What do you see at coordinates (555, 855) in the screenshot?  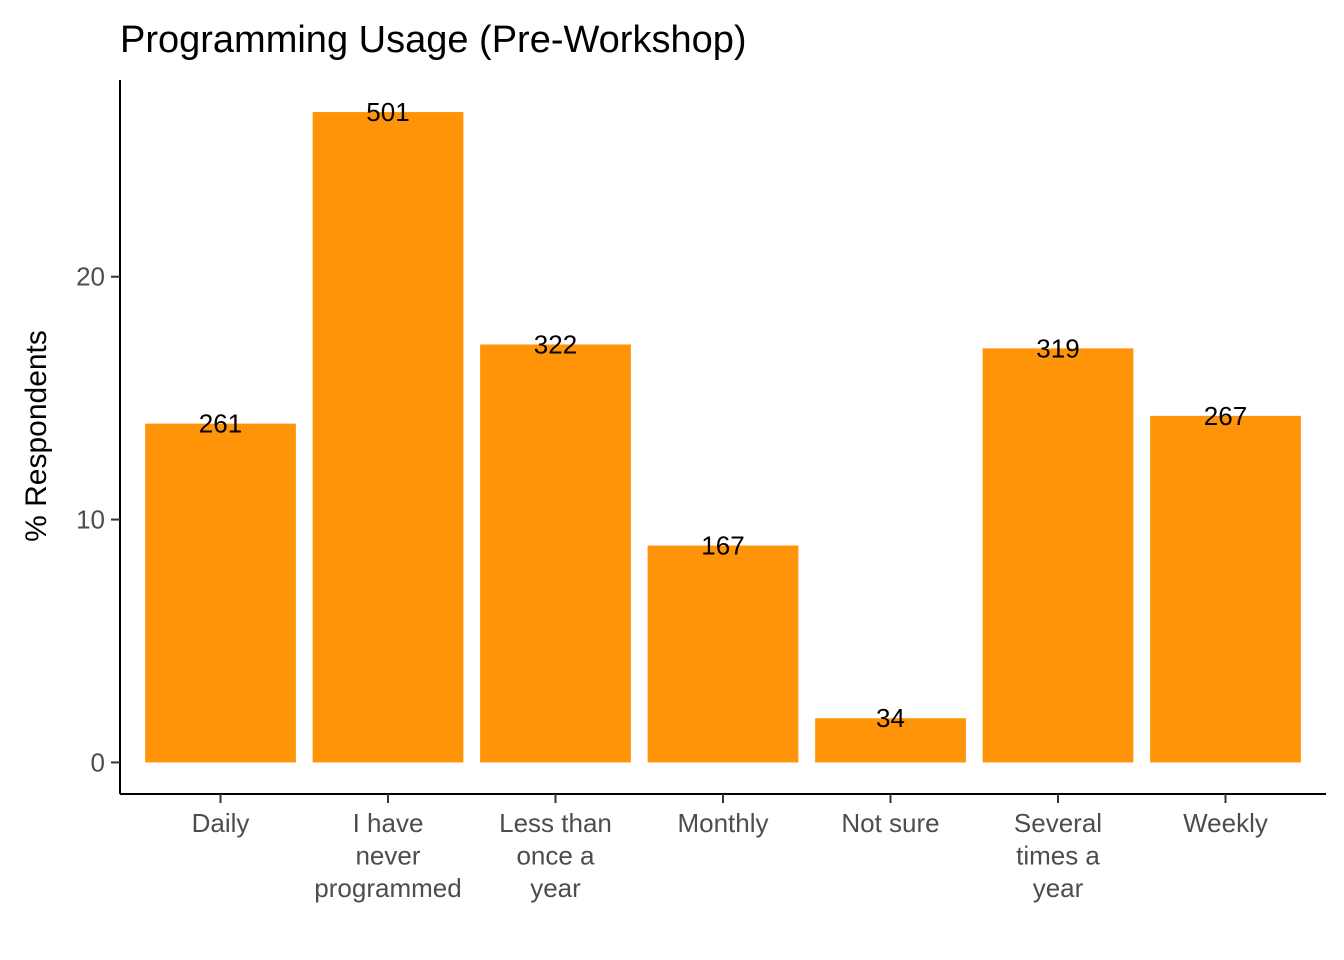 I see `x-tick-label: Less than once a year` at bounding box center [555, 855].